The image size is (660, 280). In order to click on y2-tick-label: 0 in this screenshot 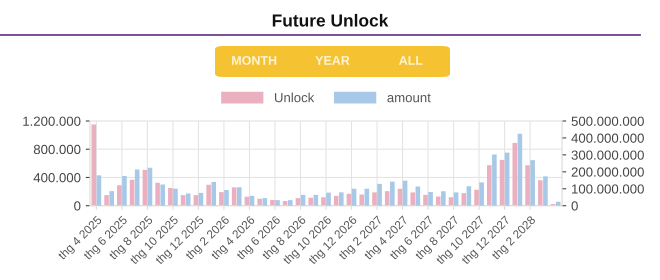, I will do `click(575, 206)`.